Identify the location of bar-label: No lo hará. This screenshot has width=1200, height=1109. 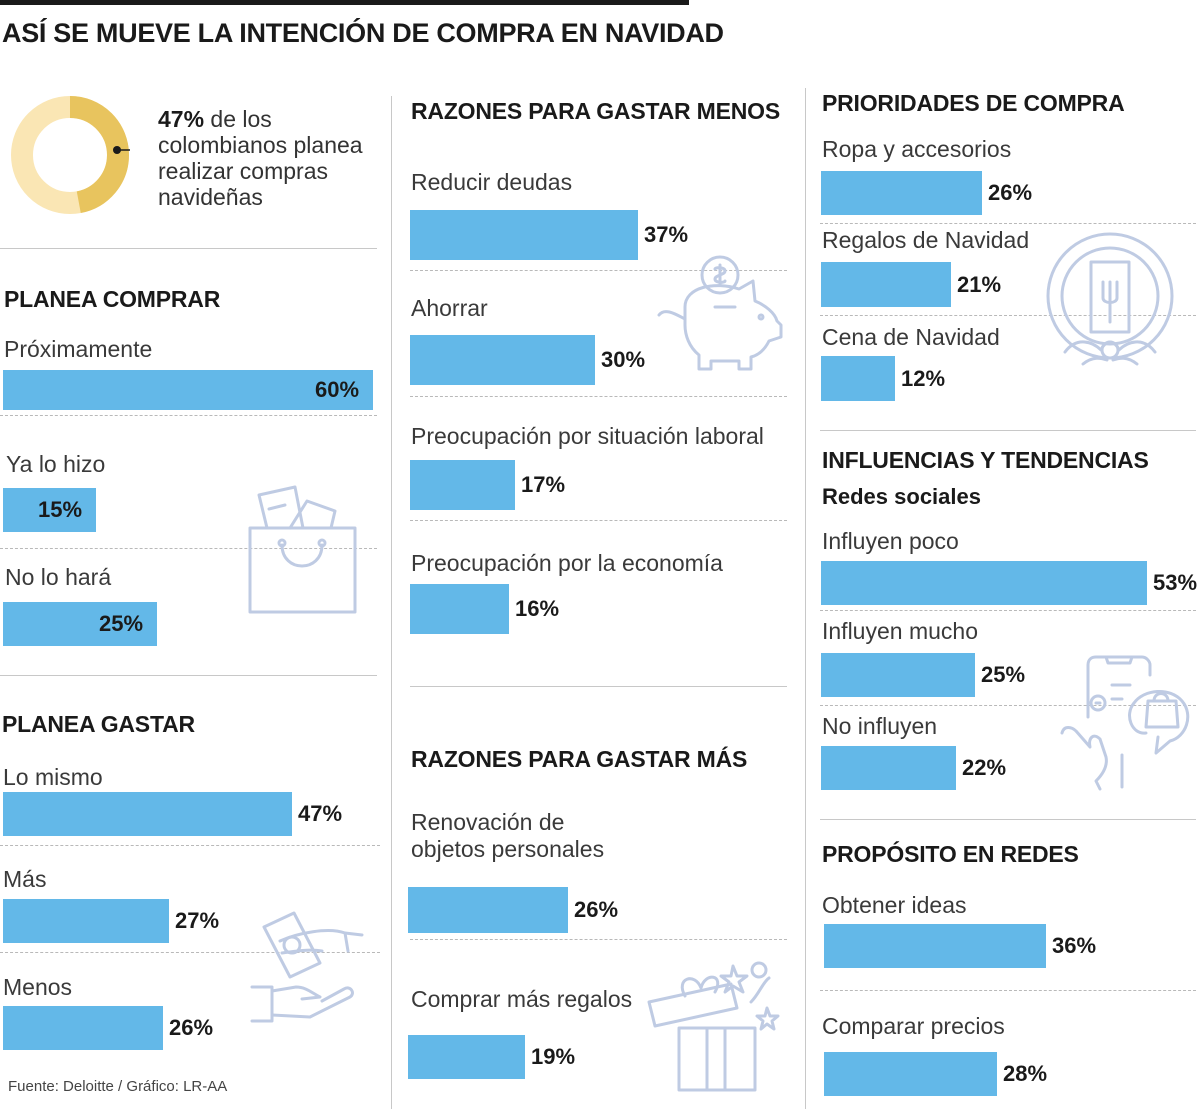
(58, 577).